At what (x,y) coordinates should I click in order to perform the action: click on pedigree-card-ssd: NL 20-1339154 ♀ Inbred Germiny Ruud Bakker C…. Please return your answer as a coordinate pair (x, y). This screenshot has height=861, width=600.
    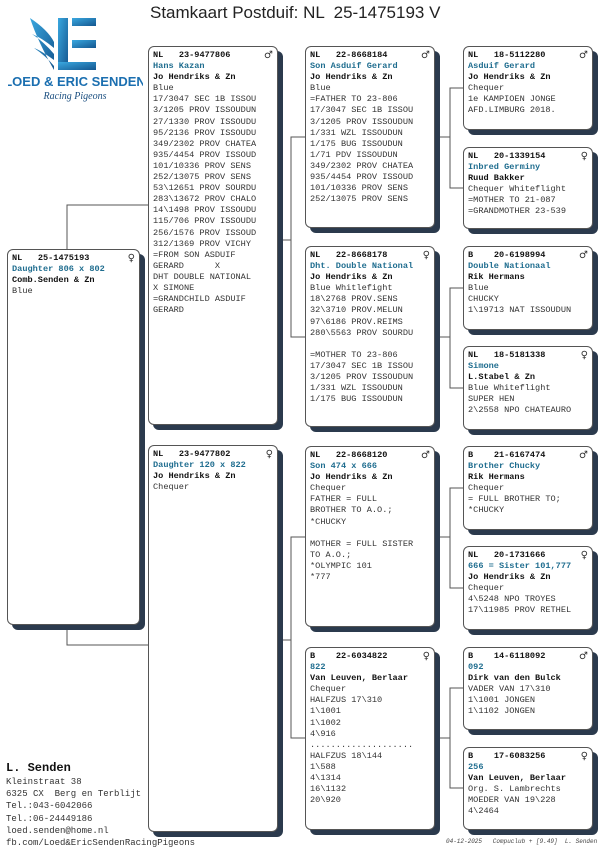
    Looking at the image, I should click on (528, 188).